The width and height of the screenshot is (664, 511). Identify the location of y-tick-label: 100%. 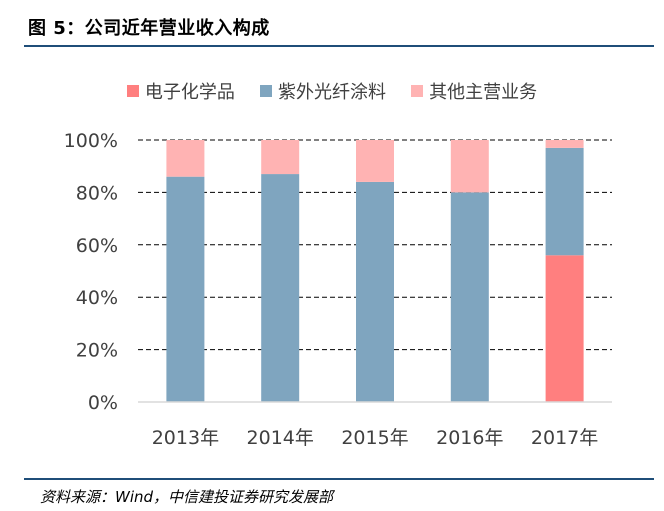
(91, 141).